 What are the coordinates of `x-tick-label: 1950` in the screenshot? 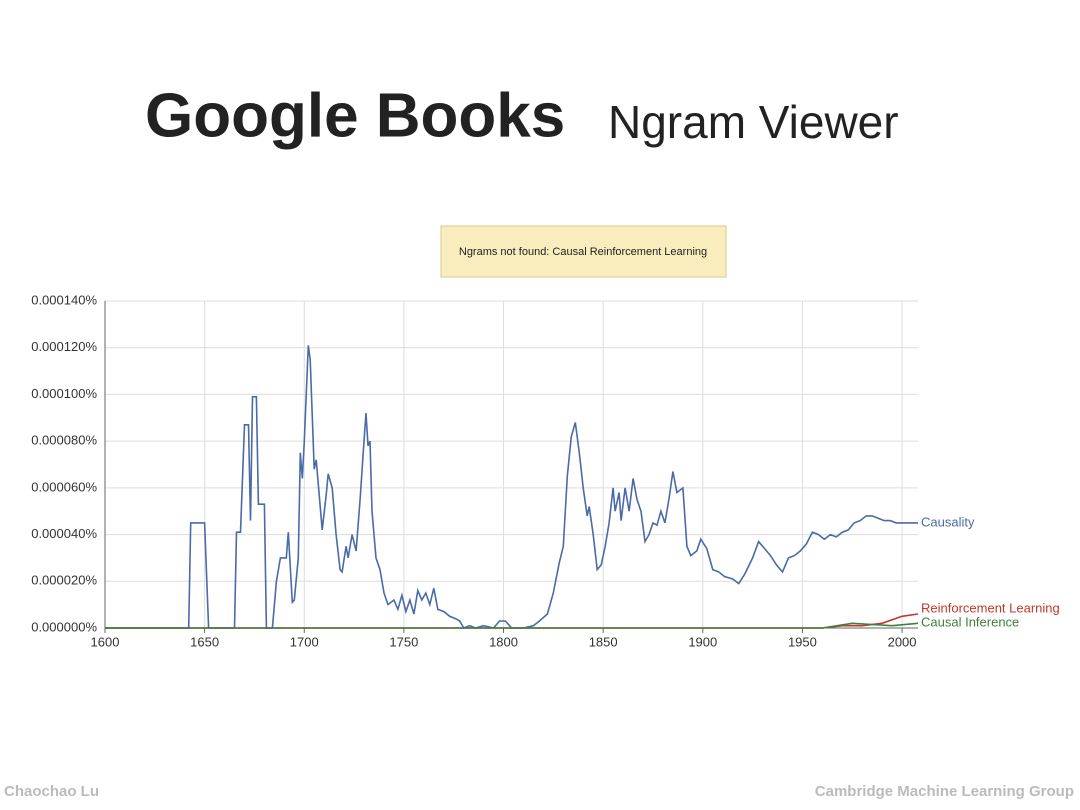 It's located at (802, 641).